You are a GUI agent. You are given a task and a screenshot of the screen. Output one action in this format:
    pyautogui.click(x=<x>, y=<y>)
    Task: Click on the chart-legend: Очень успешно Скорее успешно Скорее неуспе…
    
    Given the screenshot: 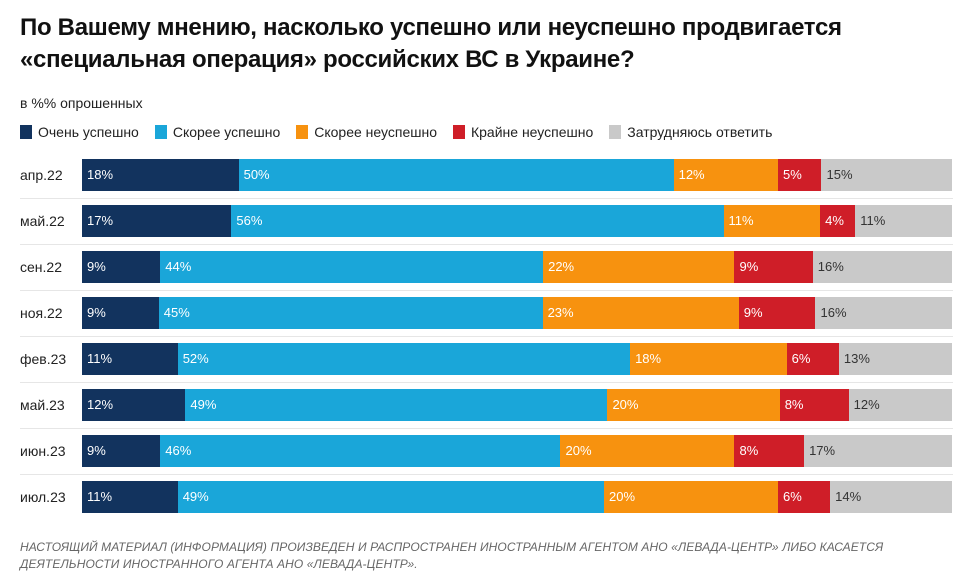 What is the action you would take?
    pyautogui.click(x=404, y=132)
    